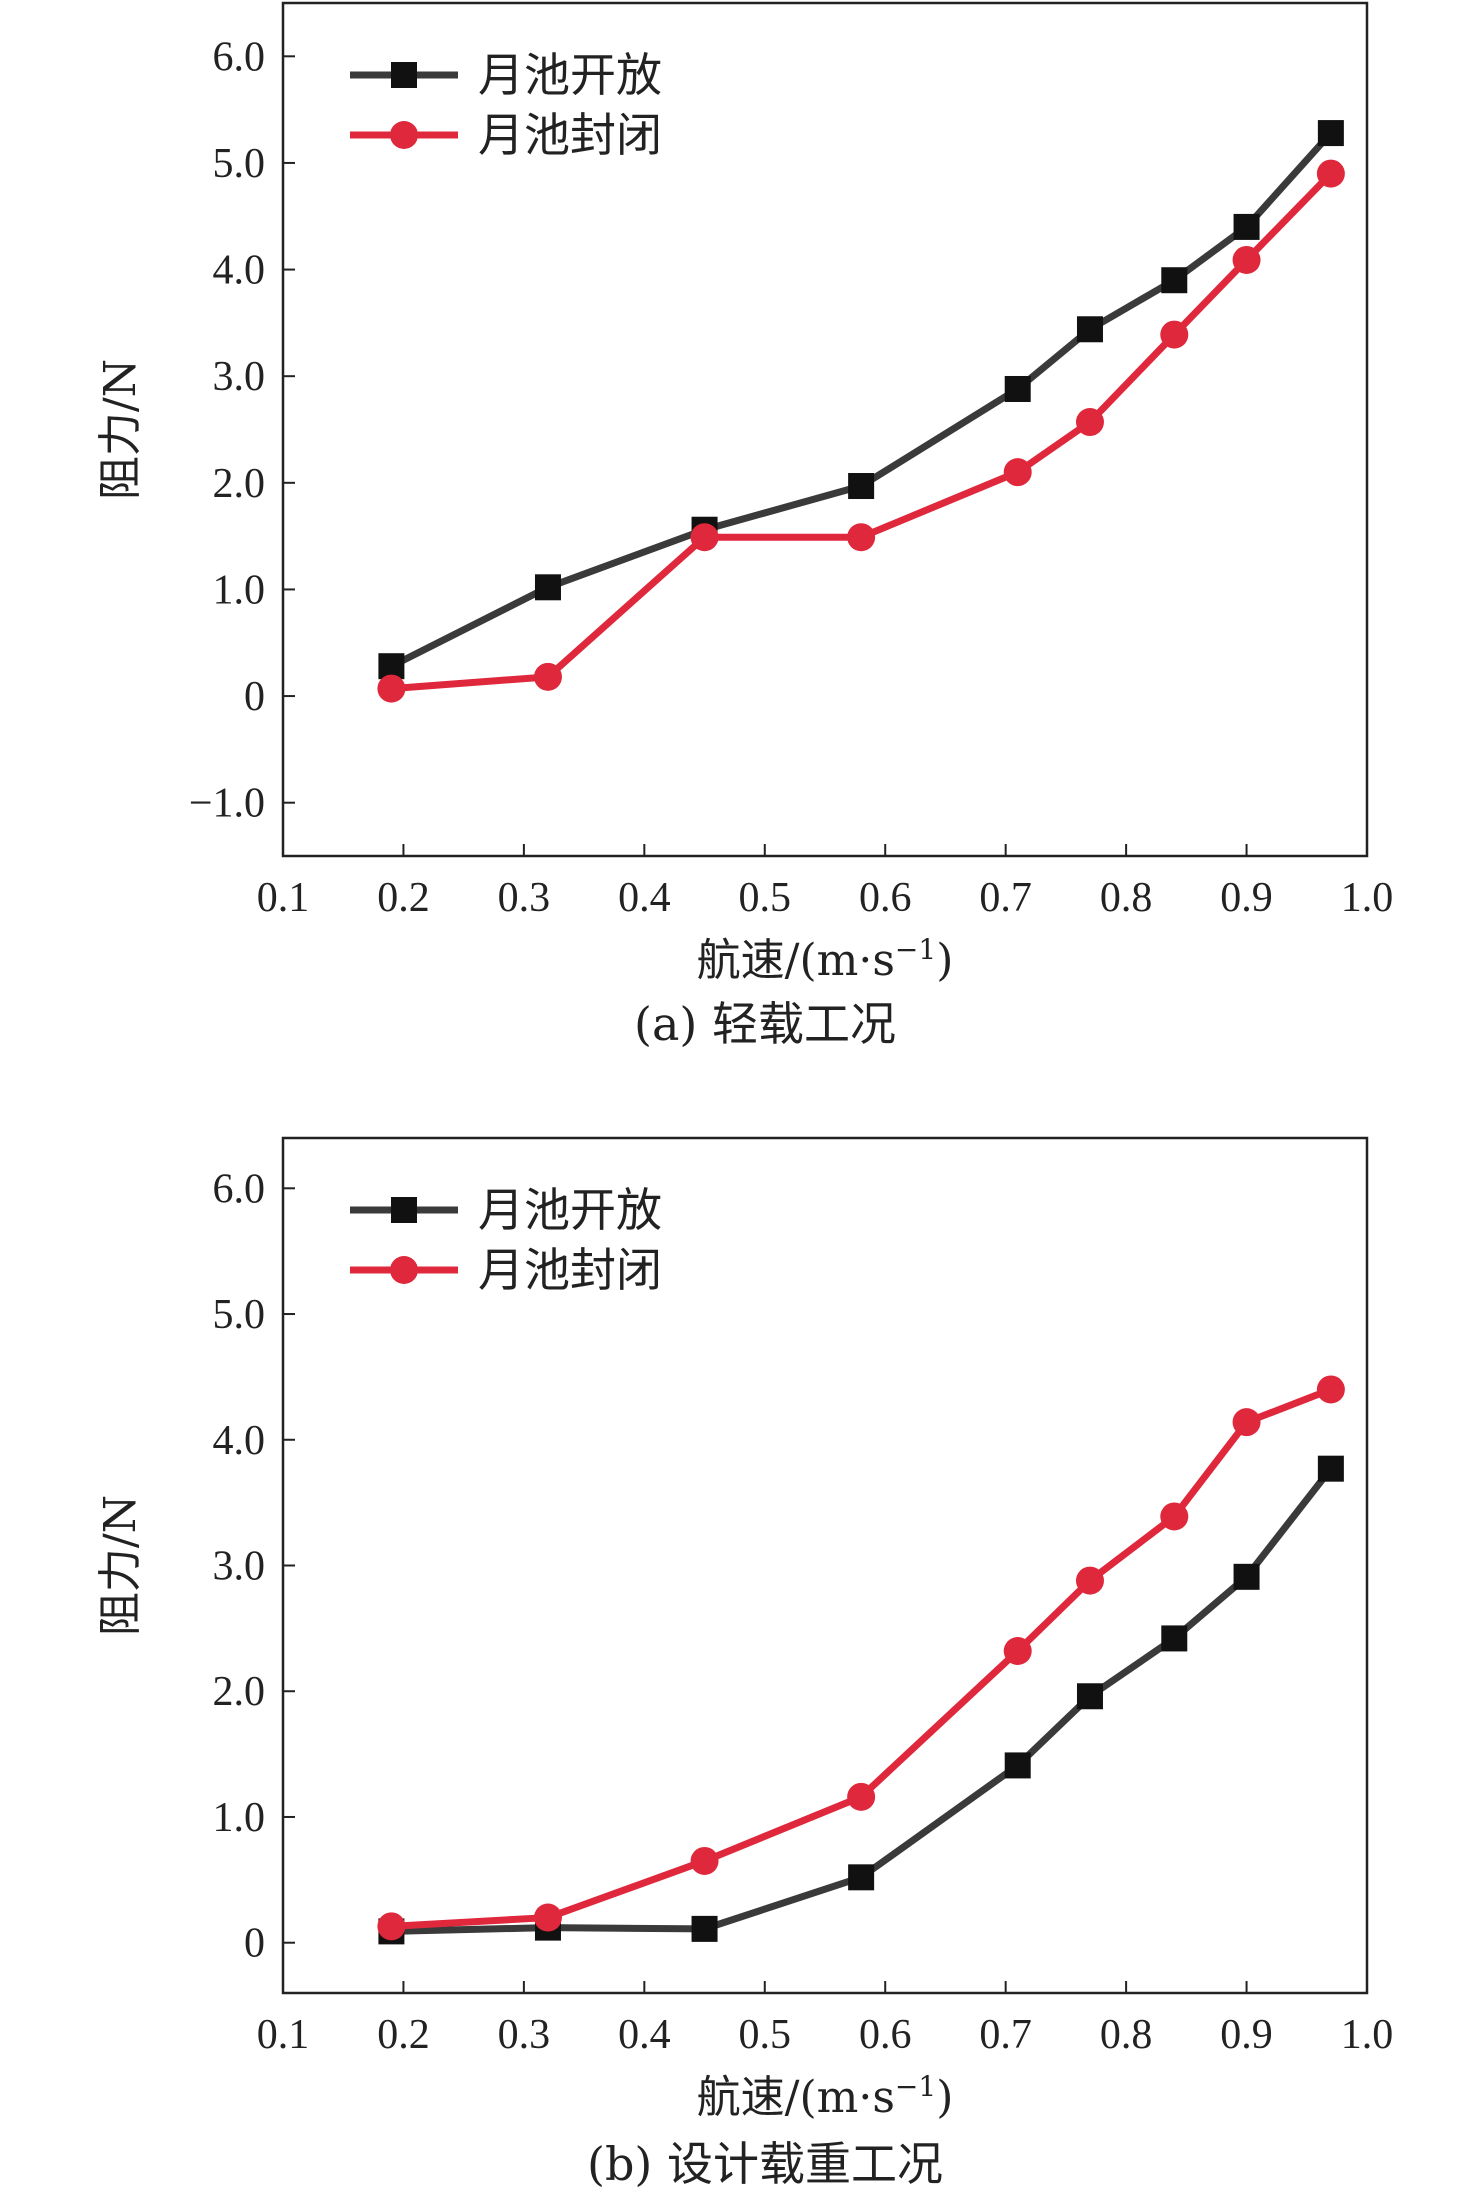  Describe the element at coordinates (862, 1700) in the screenshot. I see `series-line` at that location.